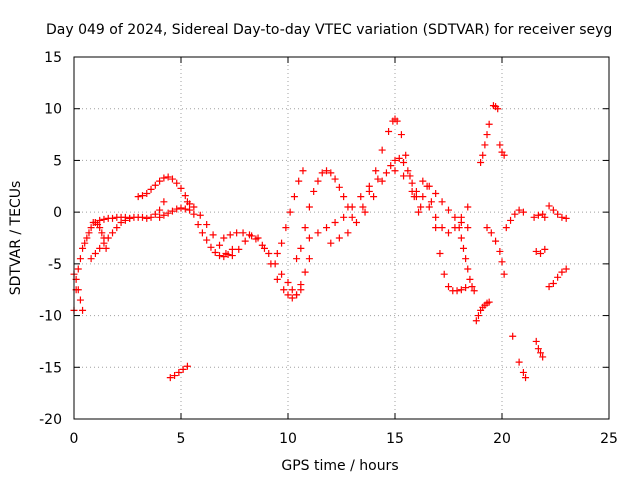  What do you see at coordinates (57, 213) in the screenshot?
I see `y-tick-label: 0` at bounding box center [57, 213].